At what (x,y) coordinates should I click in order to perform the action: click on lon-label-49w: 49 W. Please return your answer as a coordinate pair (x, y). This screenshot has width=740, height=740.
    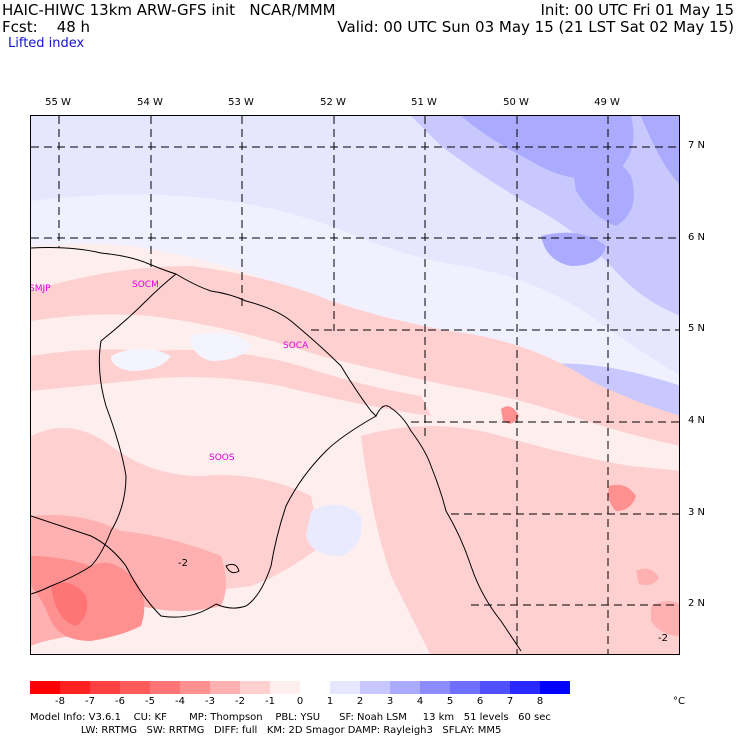
    Looking at the image, I should click on (607, 102).